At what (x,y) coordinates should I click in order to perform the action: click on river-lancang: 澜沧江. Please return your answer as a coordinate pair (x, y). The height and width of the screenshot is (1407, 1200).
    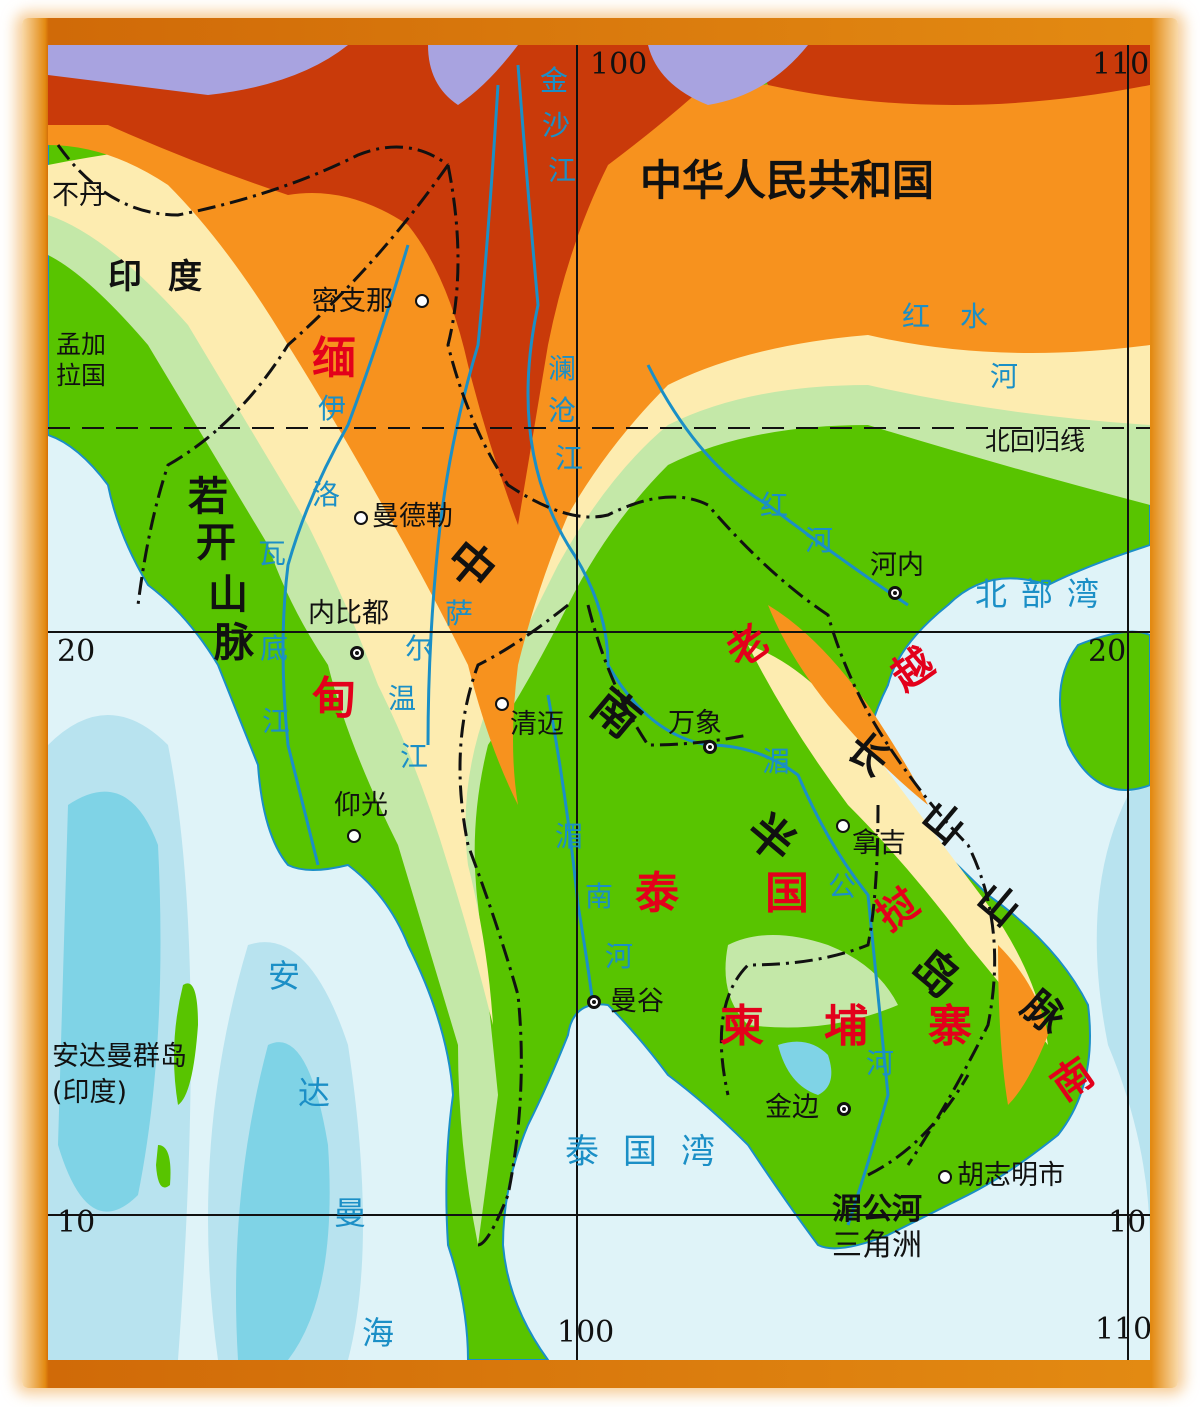
    Looking at the image, I should click on (565, 412).